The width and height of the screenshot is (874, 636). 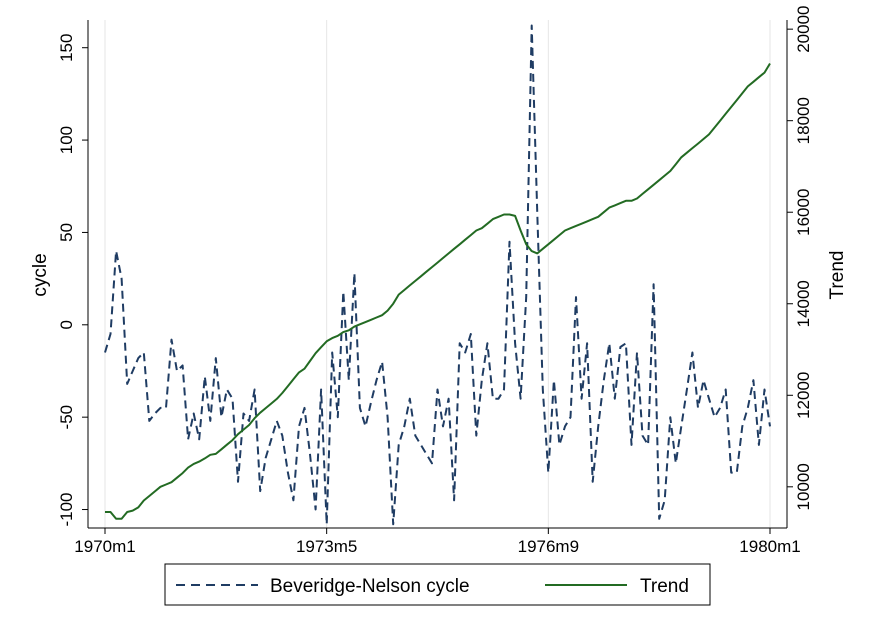 I want to click on legend-cycle-label: Beveridge-Nelson cycle, so click(x=370, y=586).